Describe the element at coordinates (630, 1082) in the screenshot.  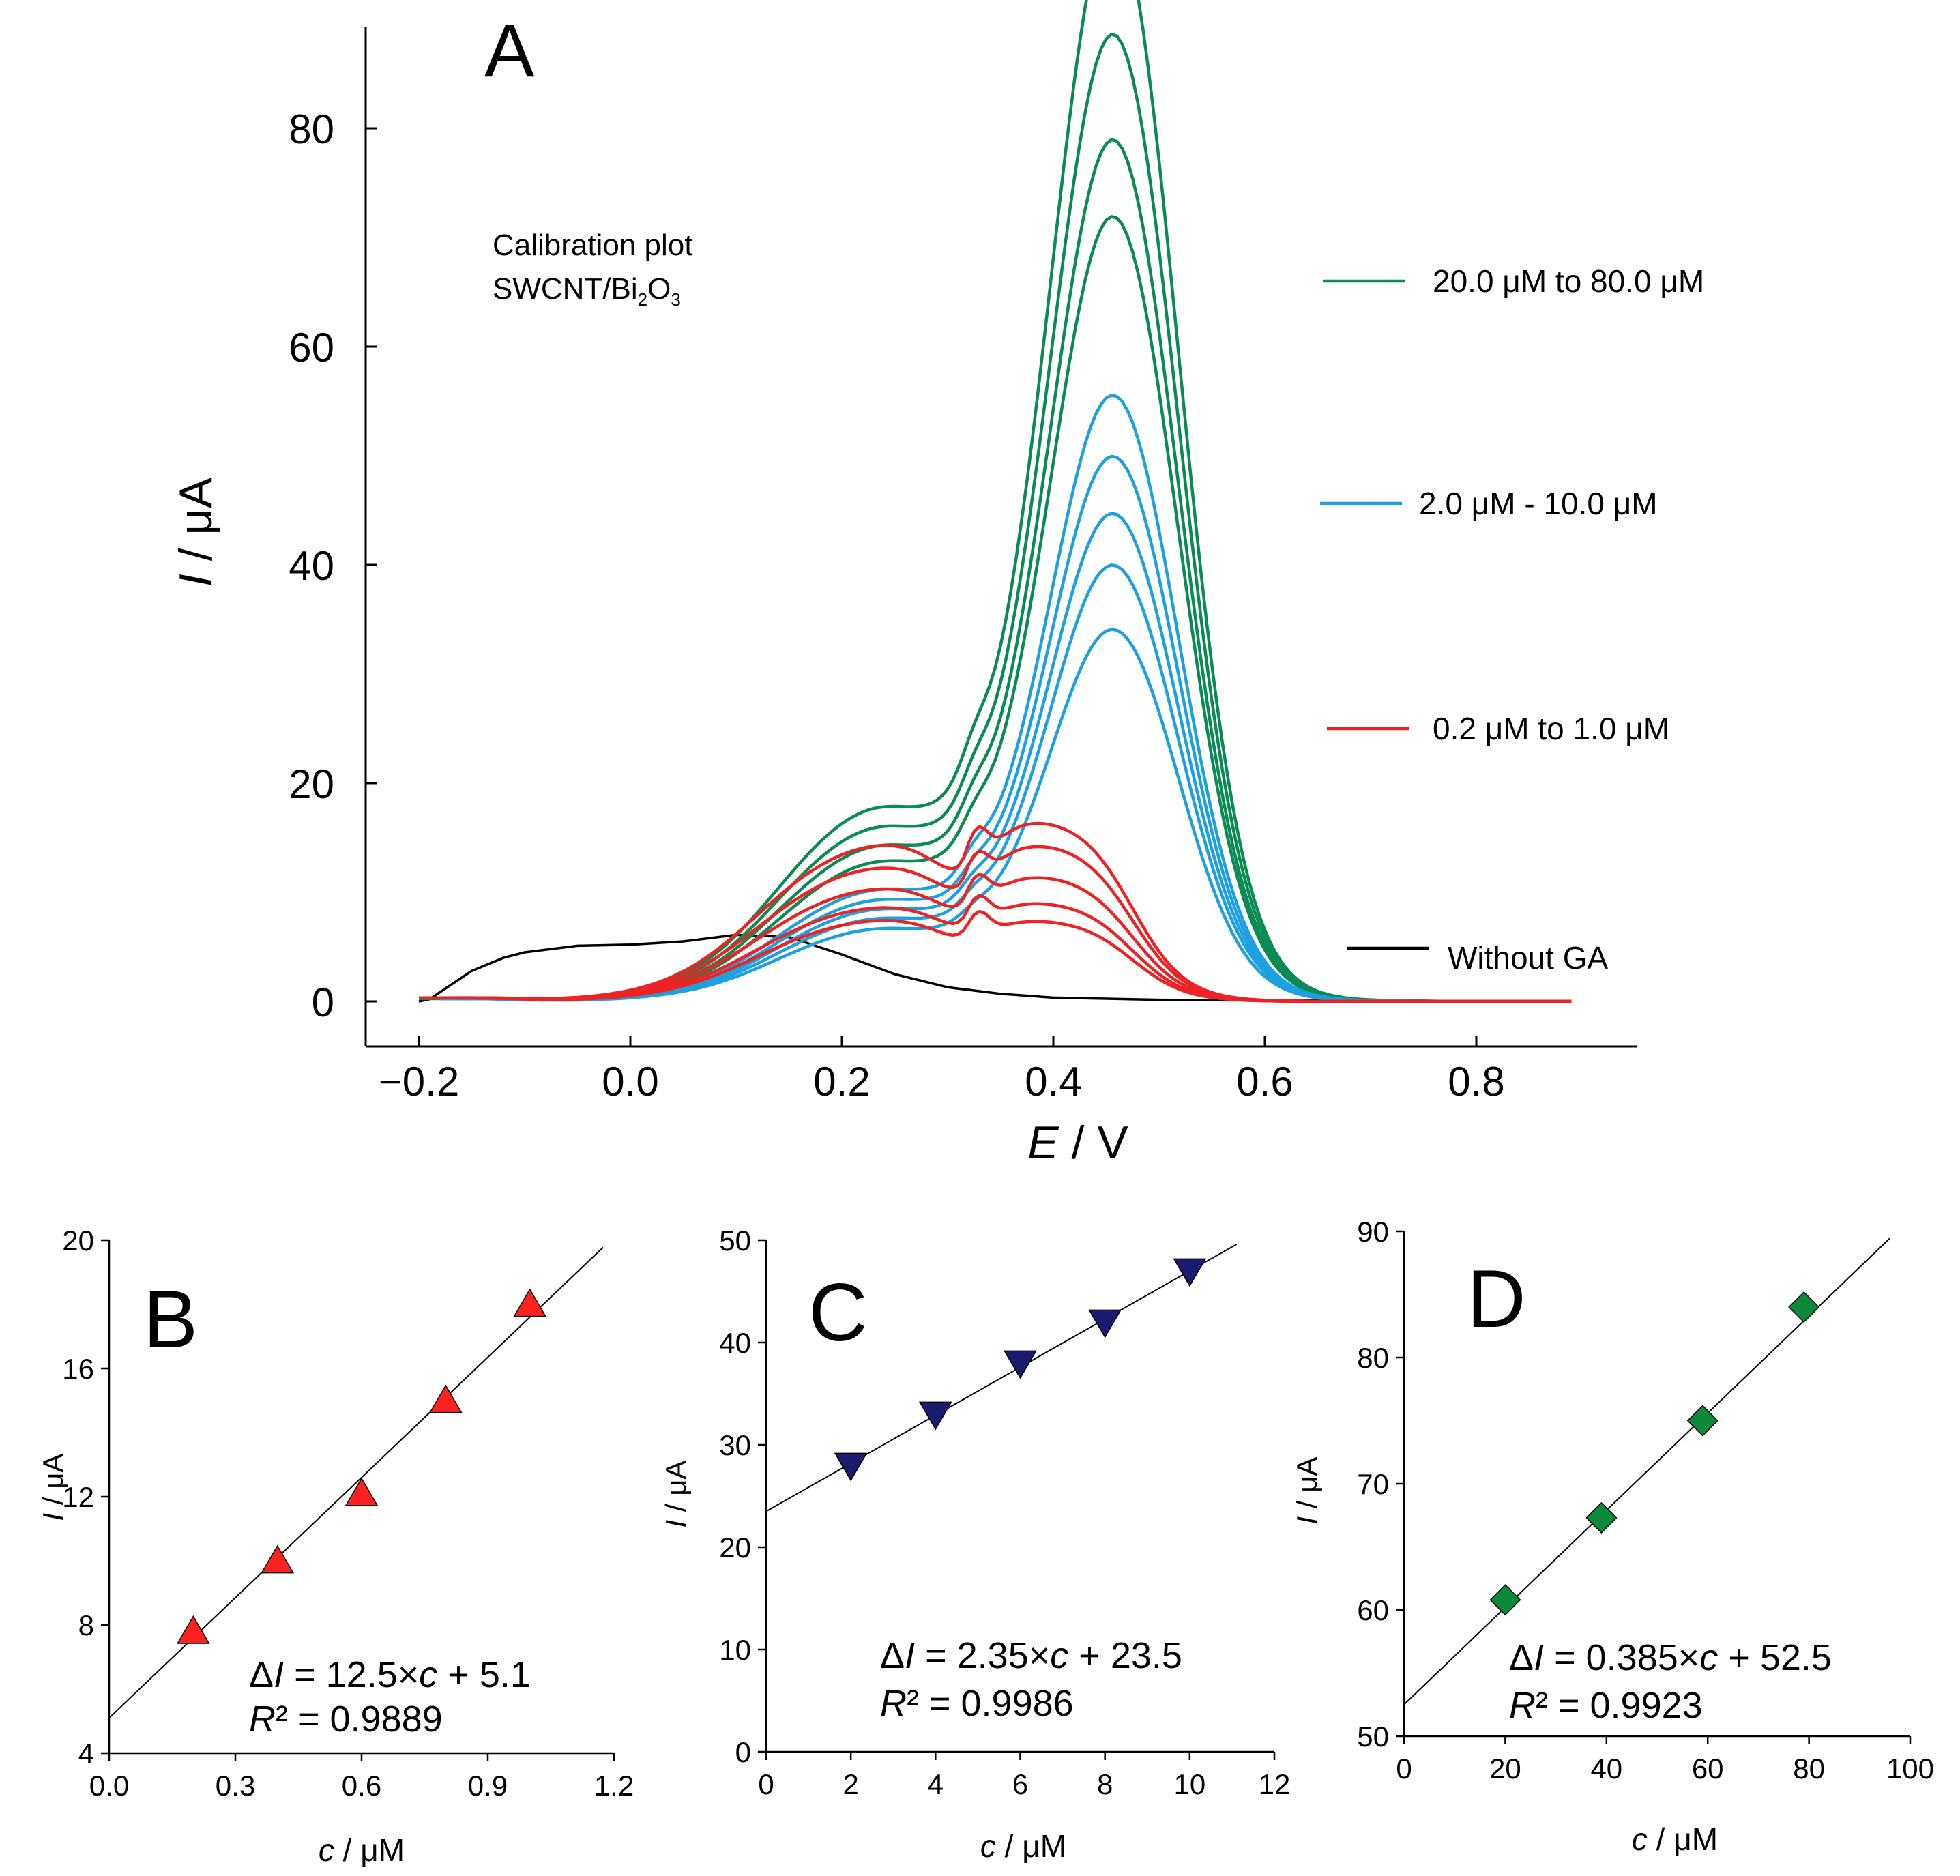
I see `a-x-tick-label: 0.0` at that location.